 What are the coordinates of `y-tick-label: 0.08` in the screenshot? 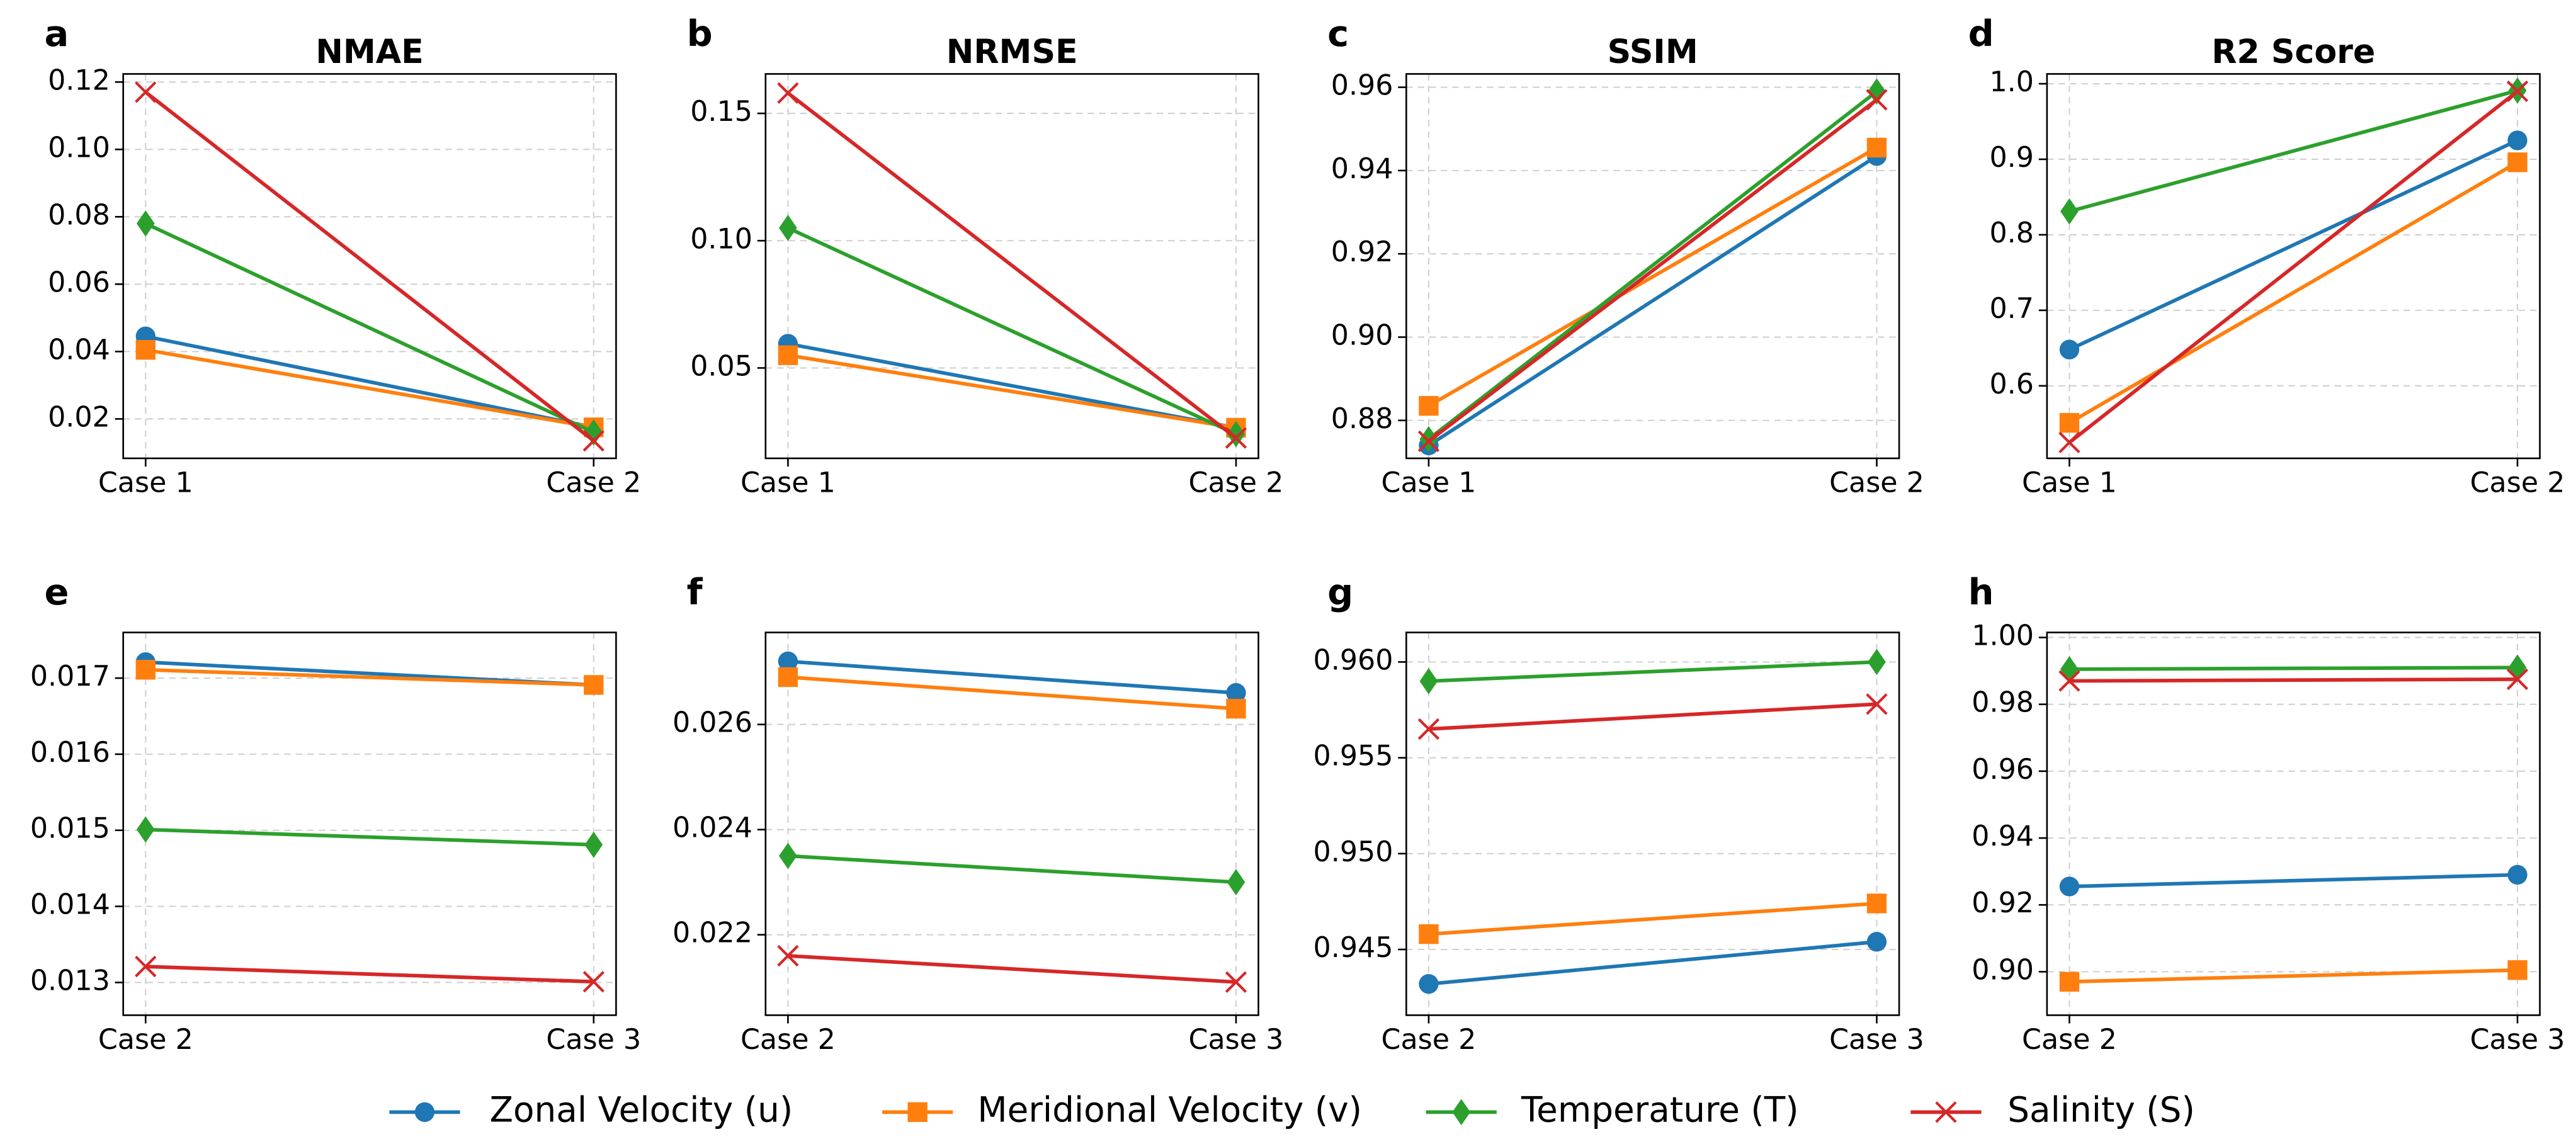 It's located at (79, 215).